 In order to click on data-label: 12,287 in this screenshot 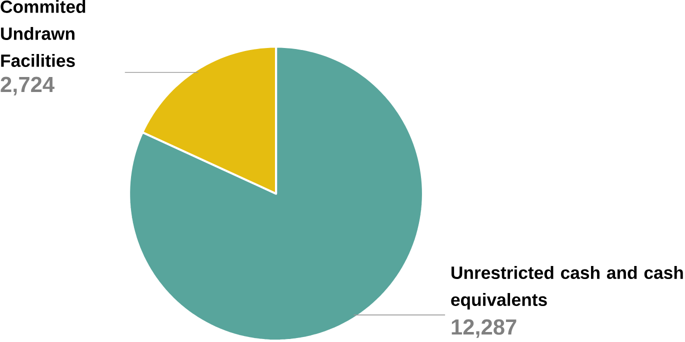, I will do `click(484, 328)`.